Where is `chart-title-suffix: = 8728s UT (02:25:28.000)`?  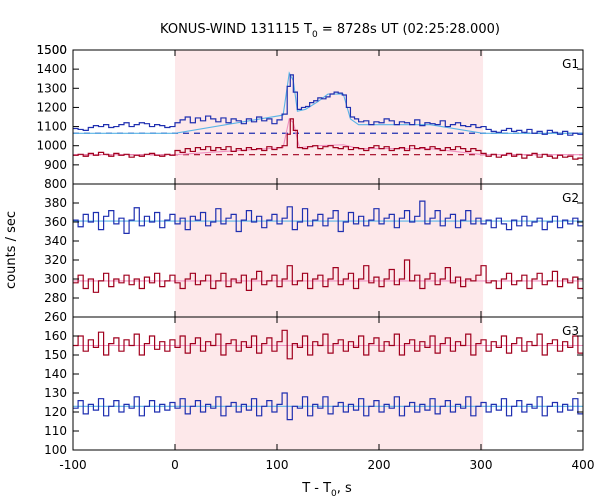 chart-title-suffix: = 8728s UT (02:25:28.000) is located at coordinates (409, 29).